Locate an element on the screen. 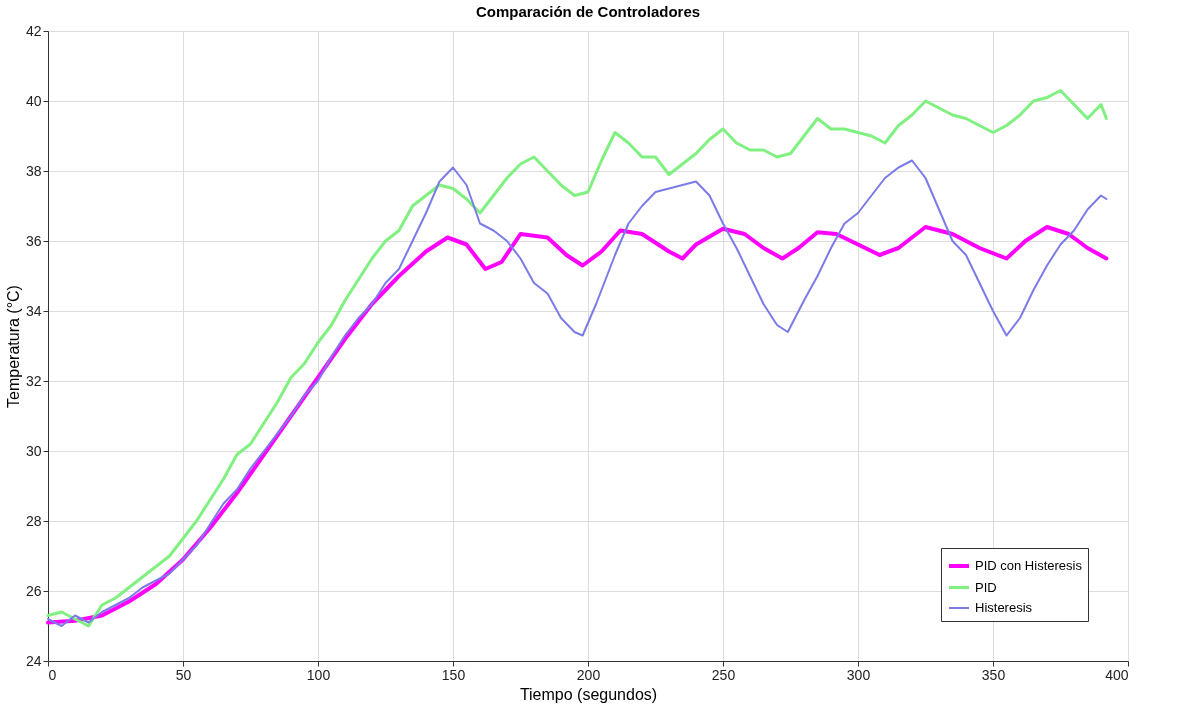 The width and height of the screenshot is (1181, 705). x-tick-label: 250 is located at coordinates (723, 674).